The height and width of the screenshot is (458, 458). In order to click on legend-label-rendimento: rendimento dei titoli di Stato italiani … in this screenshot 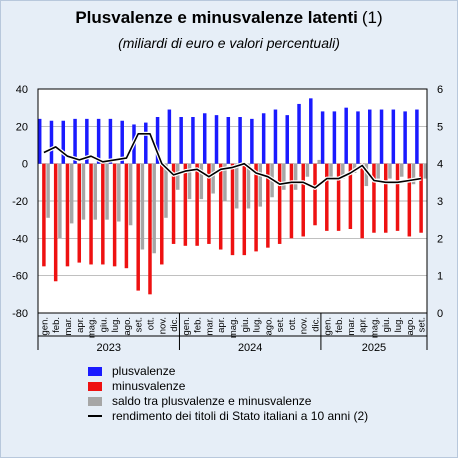, I will do `click(240, 416)`.